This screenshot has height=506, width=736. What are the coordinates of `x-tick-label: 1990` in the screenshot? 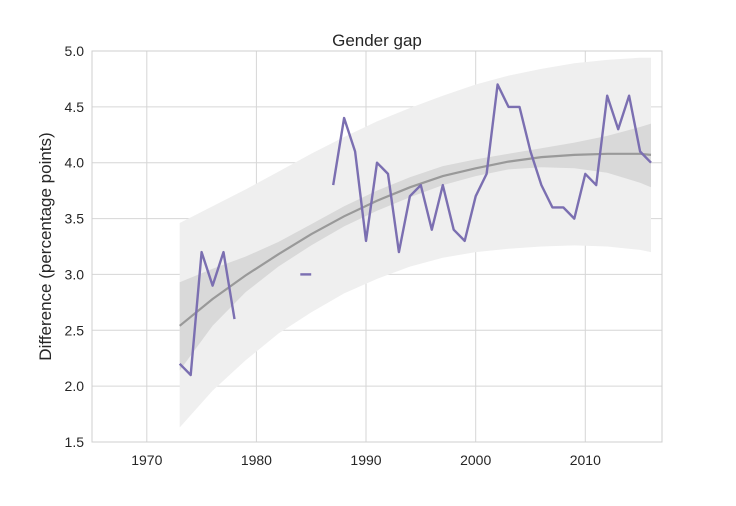 It's located at (365, 460).